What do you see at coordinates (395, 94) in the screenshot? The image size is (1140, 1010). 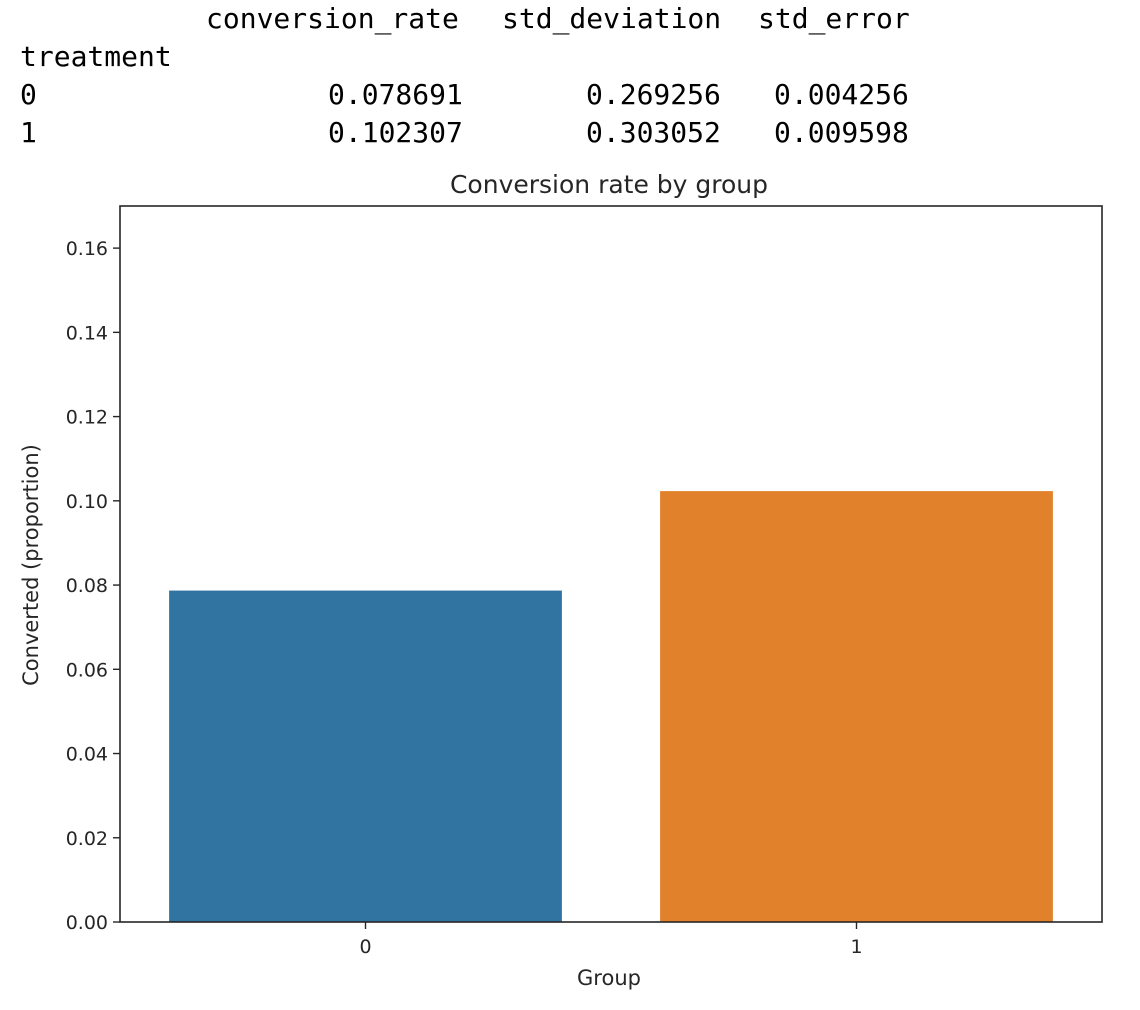 I see `cell-conversion-rate: 0.078691` at bounding box center [395, 94].